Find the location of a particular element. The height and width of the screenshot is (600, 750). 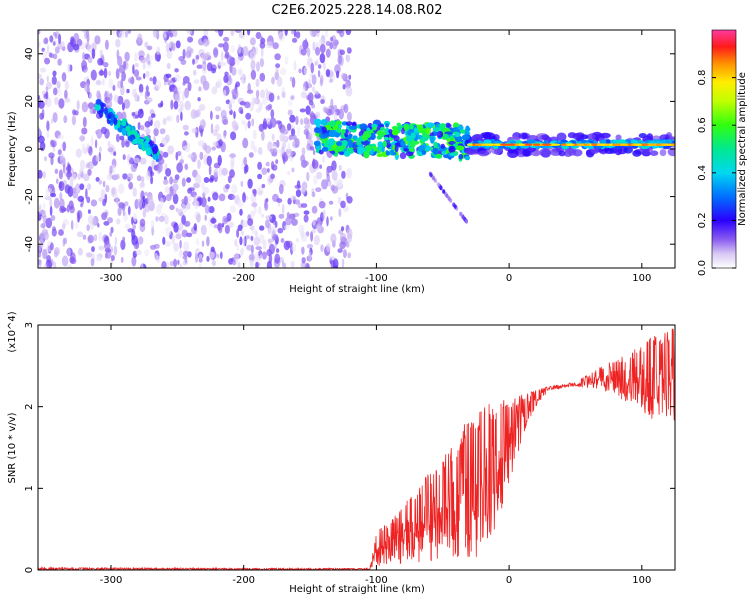

x-tick-label: 100 is located at coordinates (641, 580).